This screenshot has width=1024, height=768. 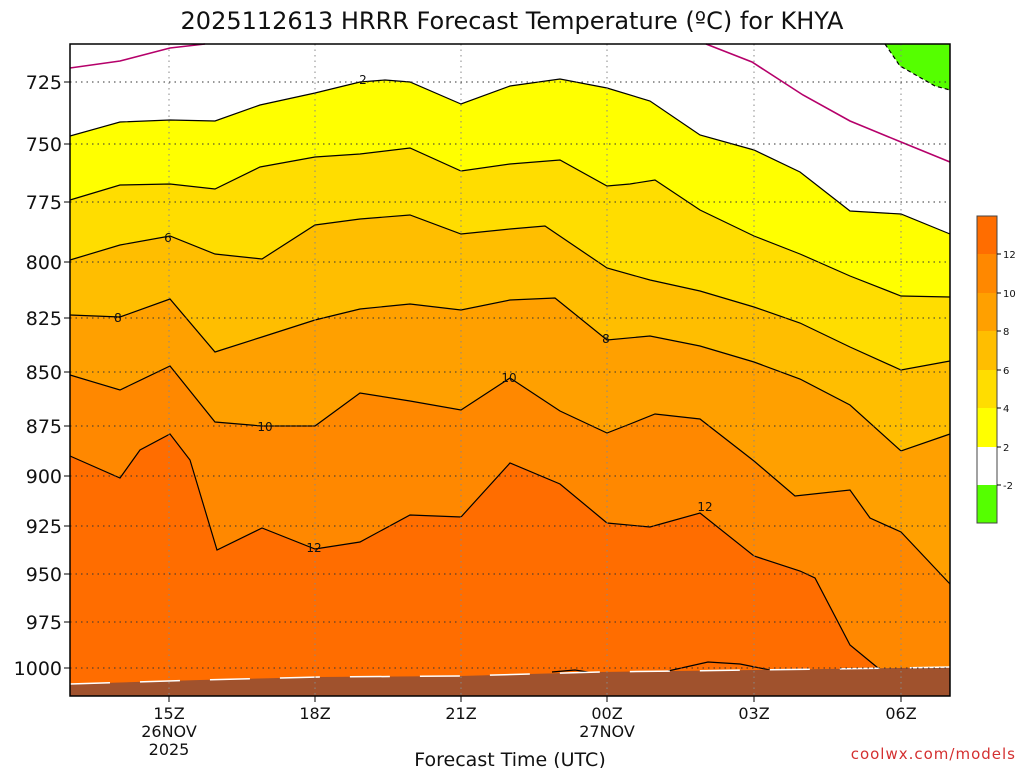 What do you see at coordinates (1006, 409) in the screenshot?
I see `colorbar-tick-label: 4` at bounding box center [1006, 409].